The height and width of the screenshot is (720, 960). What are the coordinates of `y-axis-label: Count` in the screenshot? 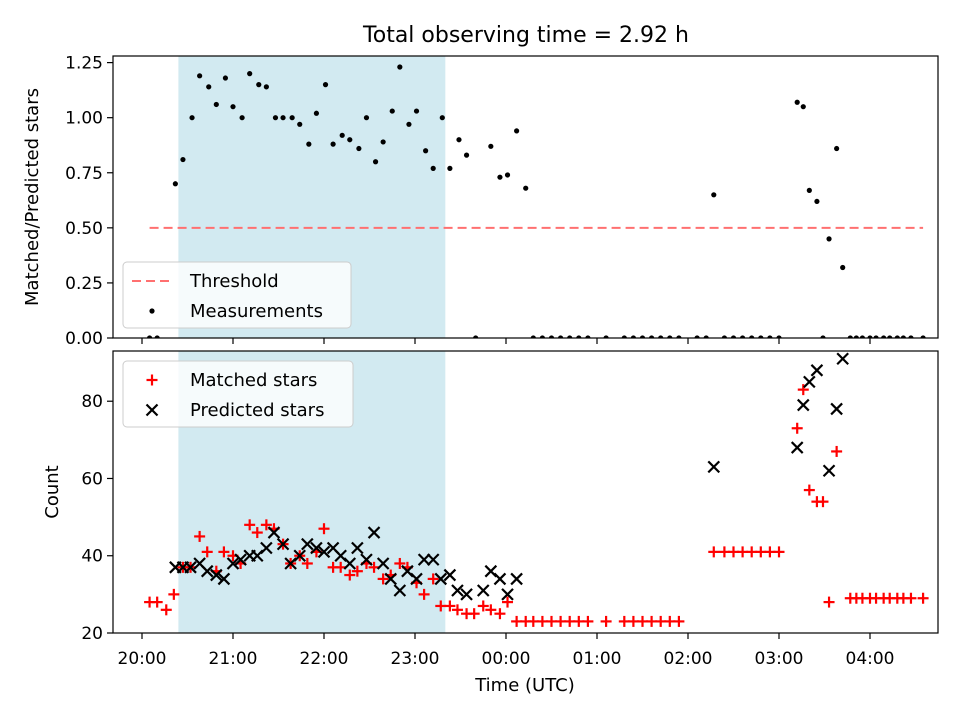 It's located at (52, 491).